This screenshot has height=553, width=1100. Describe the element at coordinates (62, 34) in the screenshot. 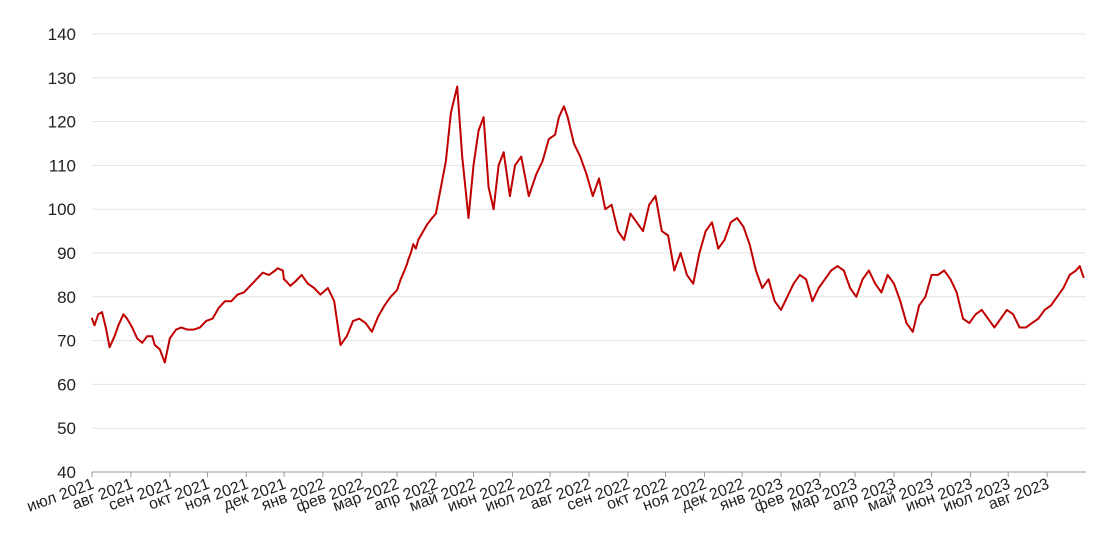

I see `y-tick-label: 140` at that location.